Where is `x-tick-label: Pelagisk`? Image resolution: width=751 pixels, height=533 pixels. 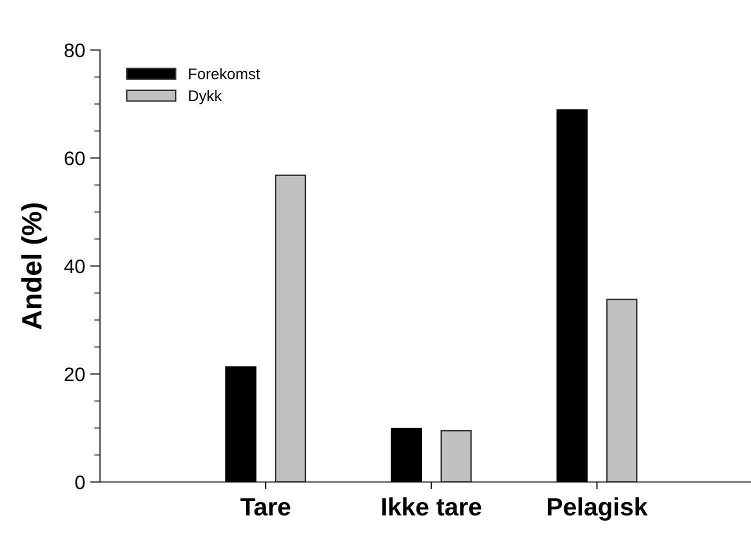
x-tick-label: Pelagisk is located at coordinates (598, 509).